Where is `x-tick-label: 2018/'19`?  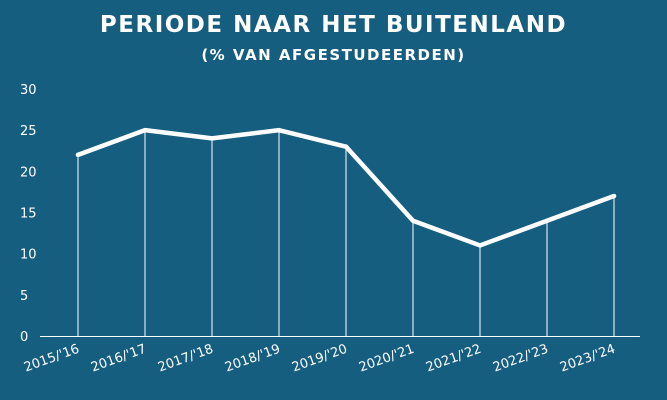 x-tick-label: 2018/'19 is located at coordinates (252, 359).